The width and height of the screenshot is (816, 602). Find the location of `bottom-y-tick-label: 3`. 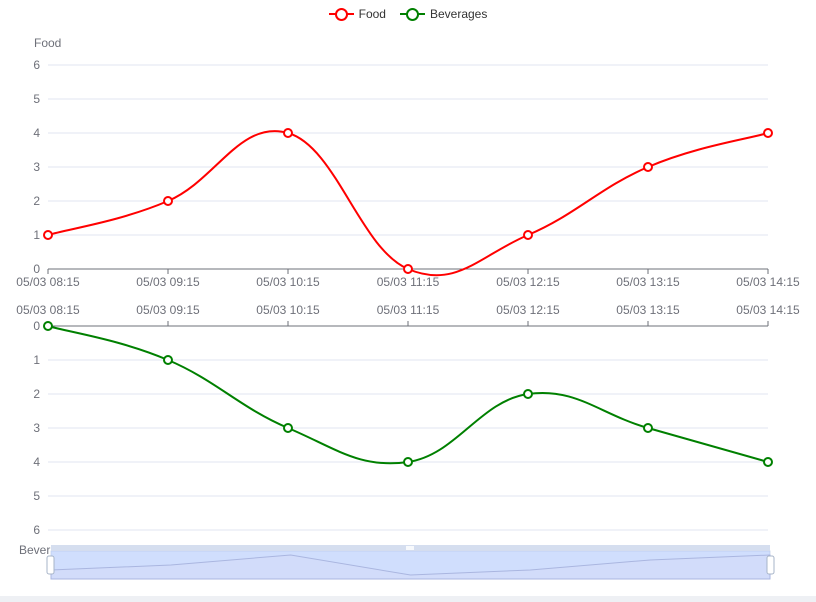

bottom-y-tick-label: 3 is located at coordinates (36, 428).